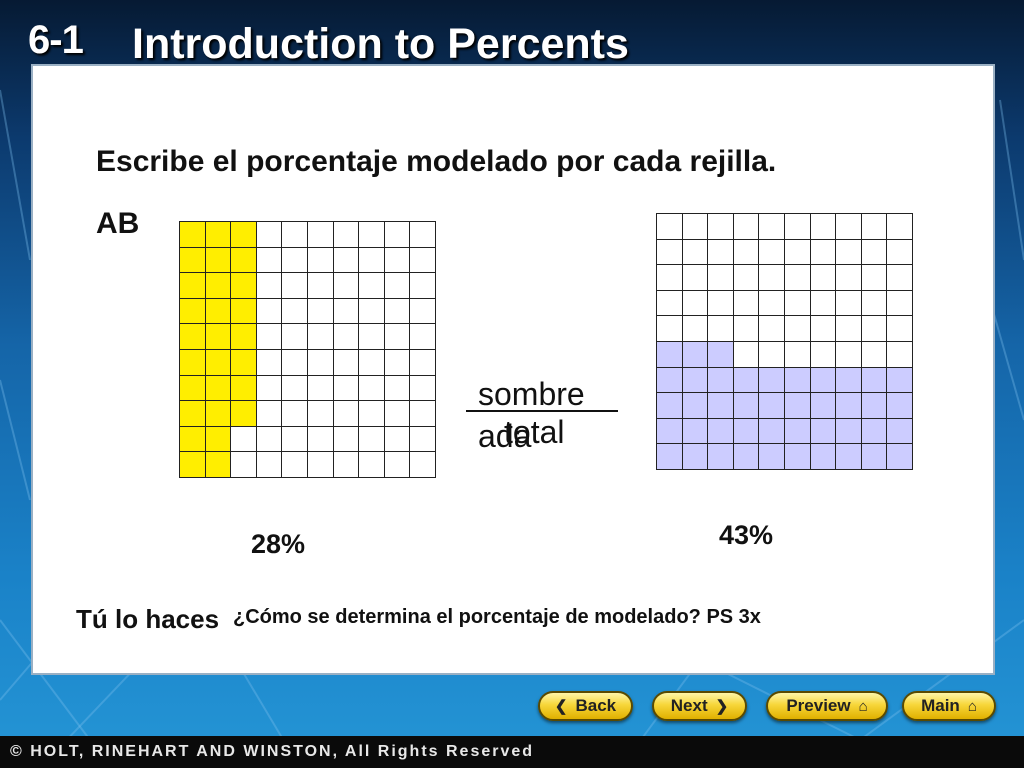  What do you see at coordinates (531, 394) in the screenshot?
I see `fraction-numerator: sombre` at bounding box center [531, 394].